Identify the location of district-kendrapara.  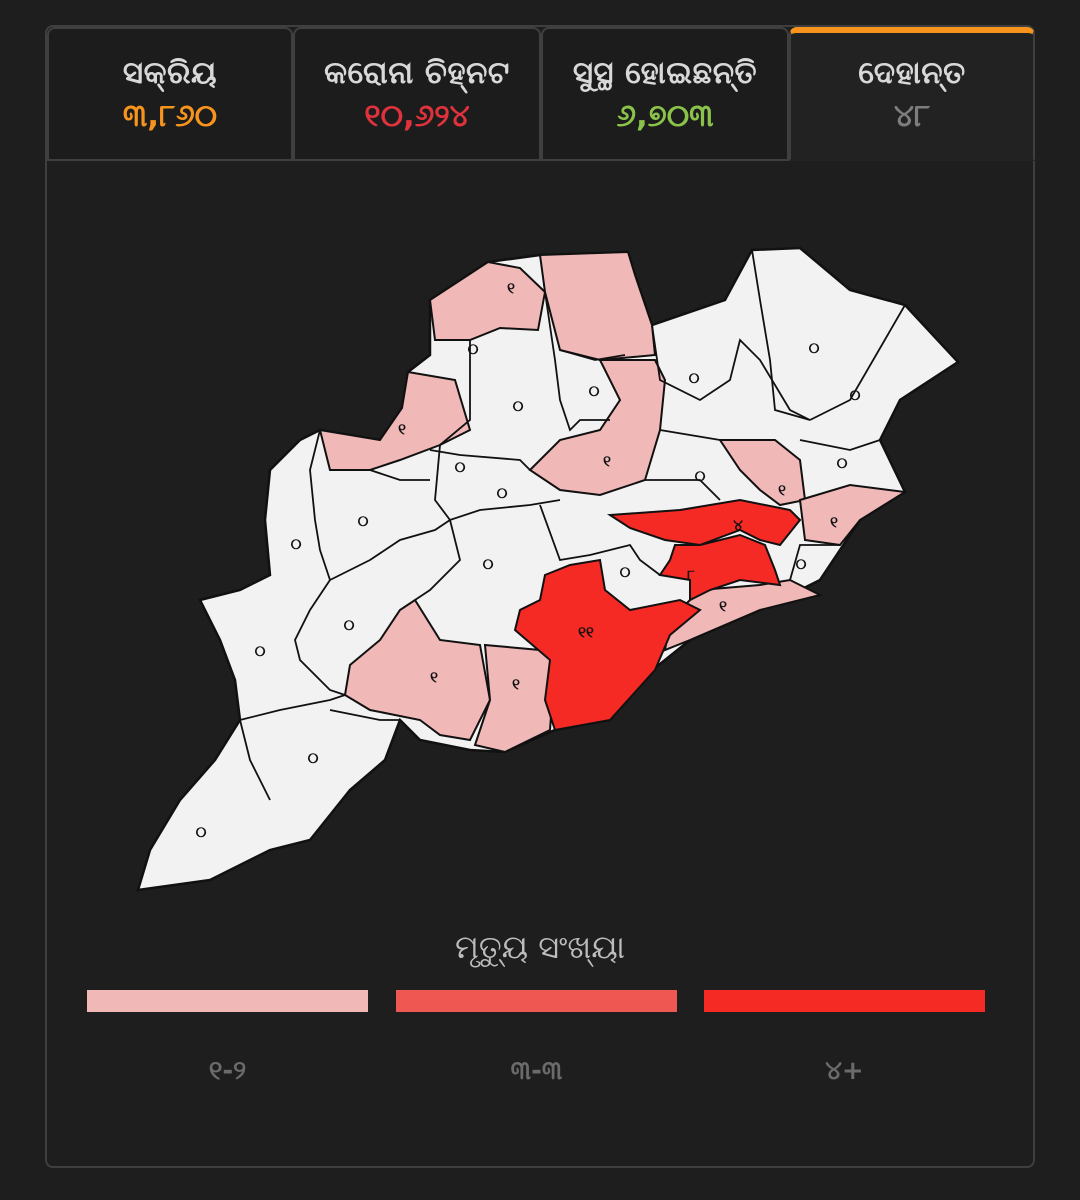
(853, 515).